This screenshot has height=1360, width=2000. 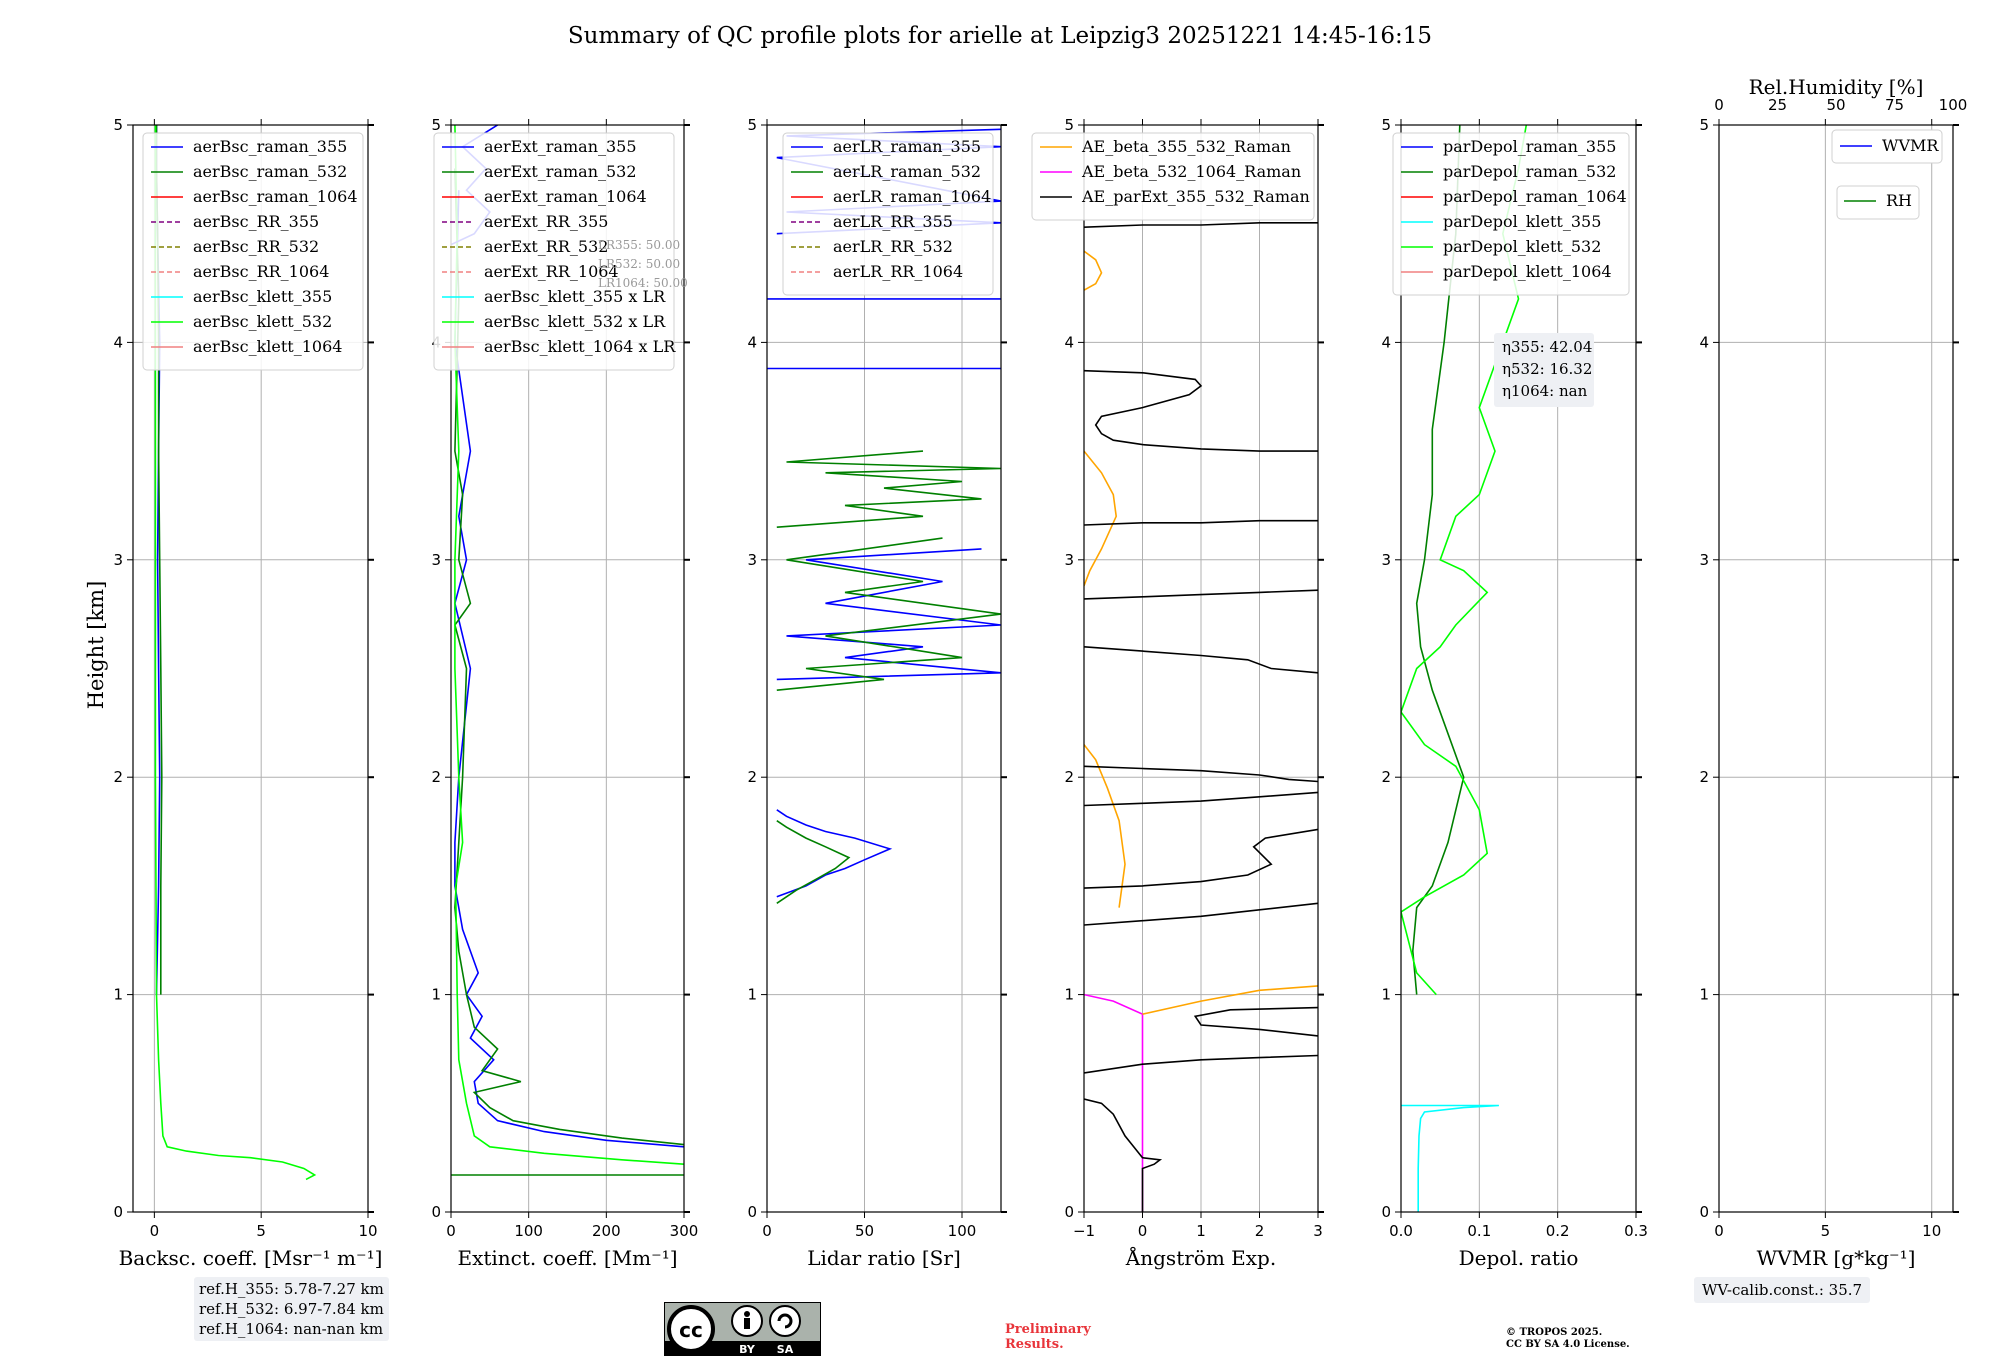 What do you see at coordinates (267, 346) in the screenshot?
I see `legend-label: aerBsc_klett_1064` at bounding box center [267, 346].